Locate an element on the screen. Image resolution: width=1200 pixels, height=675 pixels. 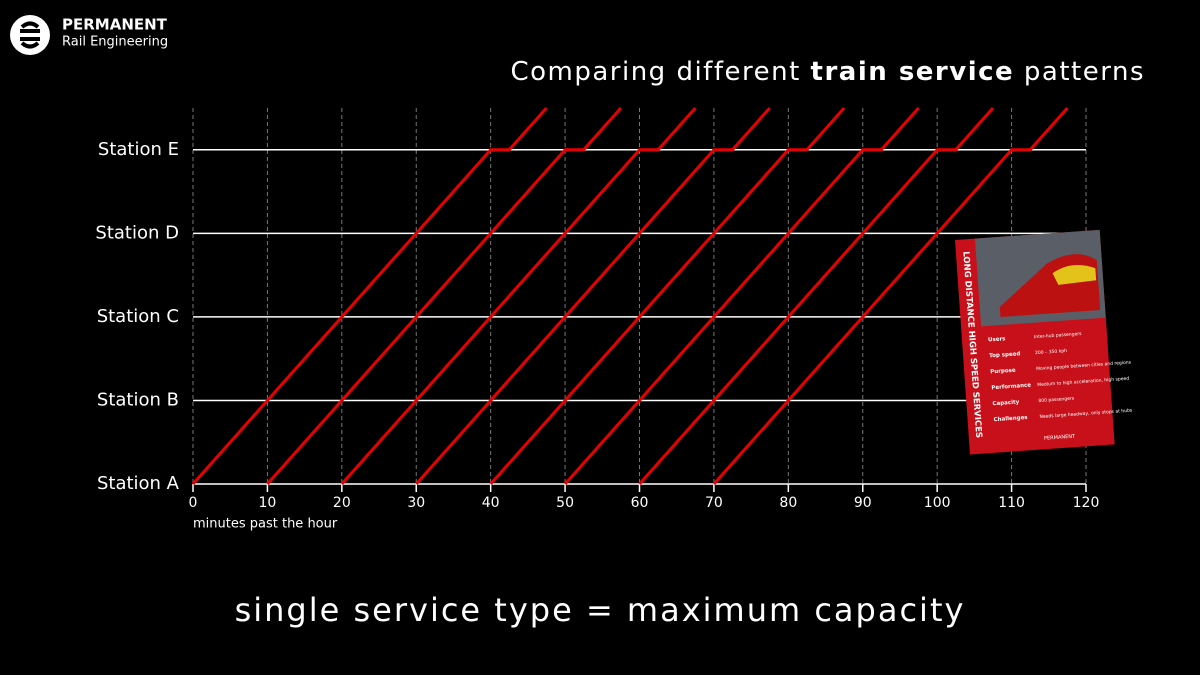
y-tick-label: Station A is located at coordinates (138, 483).